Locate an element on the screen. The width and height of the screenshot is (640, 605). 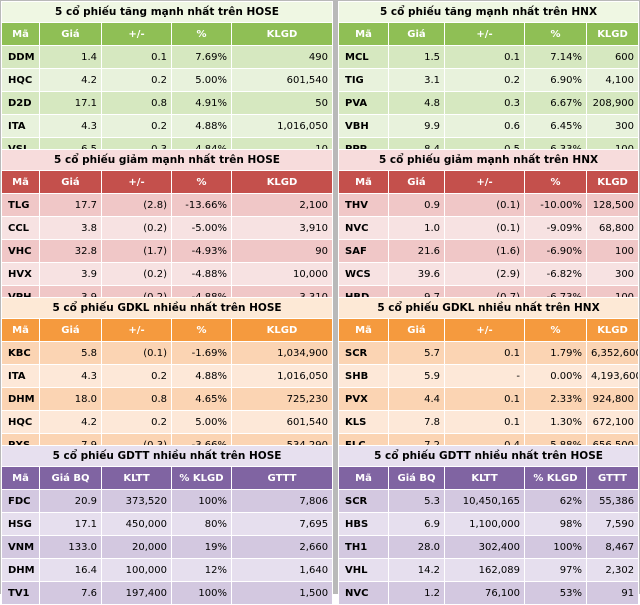
value-cell: 5.00% is located at coordinates (201, 422).